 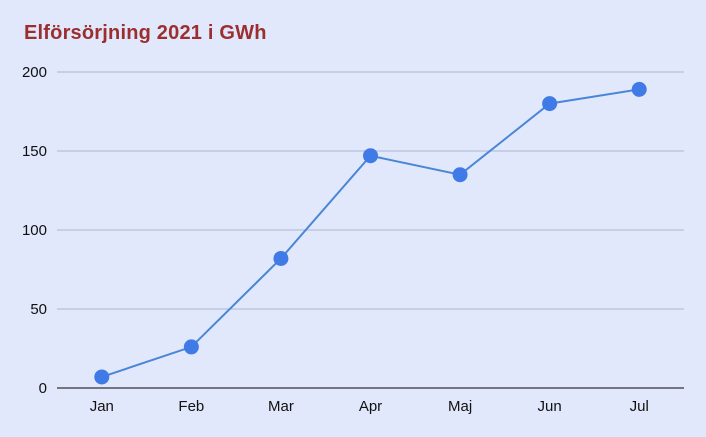 What do you see at coordinates (38, 309) in the screenshot?
I see `y-tick-label: 50` at bounding box center [38, 309].